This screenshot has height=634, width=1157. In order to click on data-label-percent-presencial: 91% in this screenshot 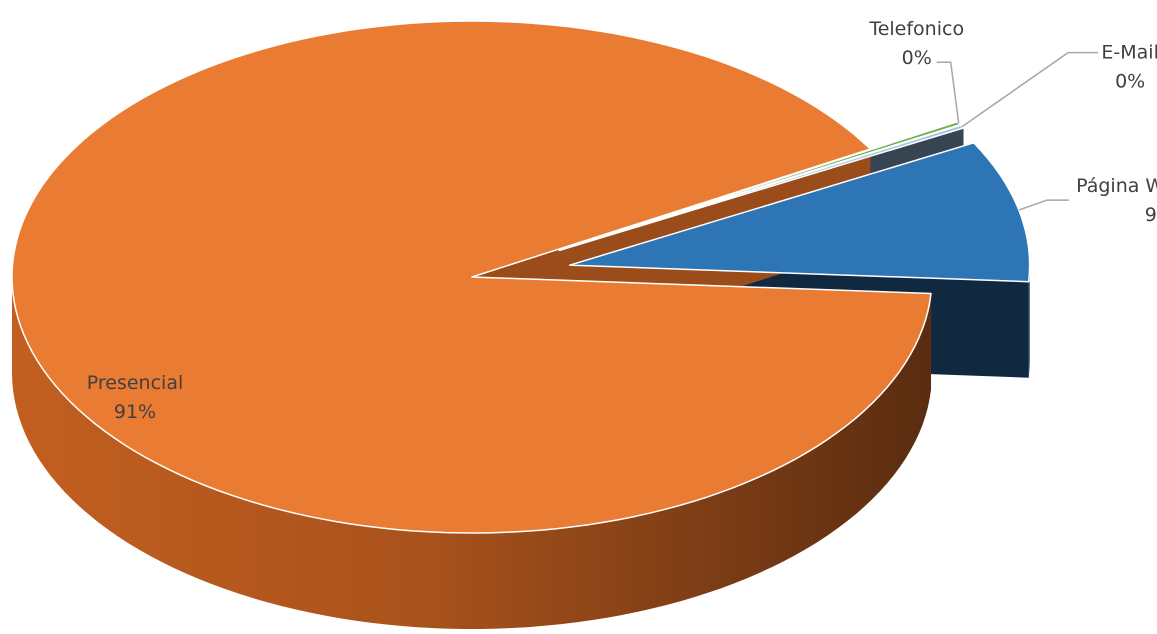, I will do `click(135, 412)`.